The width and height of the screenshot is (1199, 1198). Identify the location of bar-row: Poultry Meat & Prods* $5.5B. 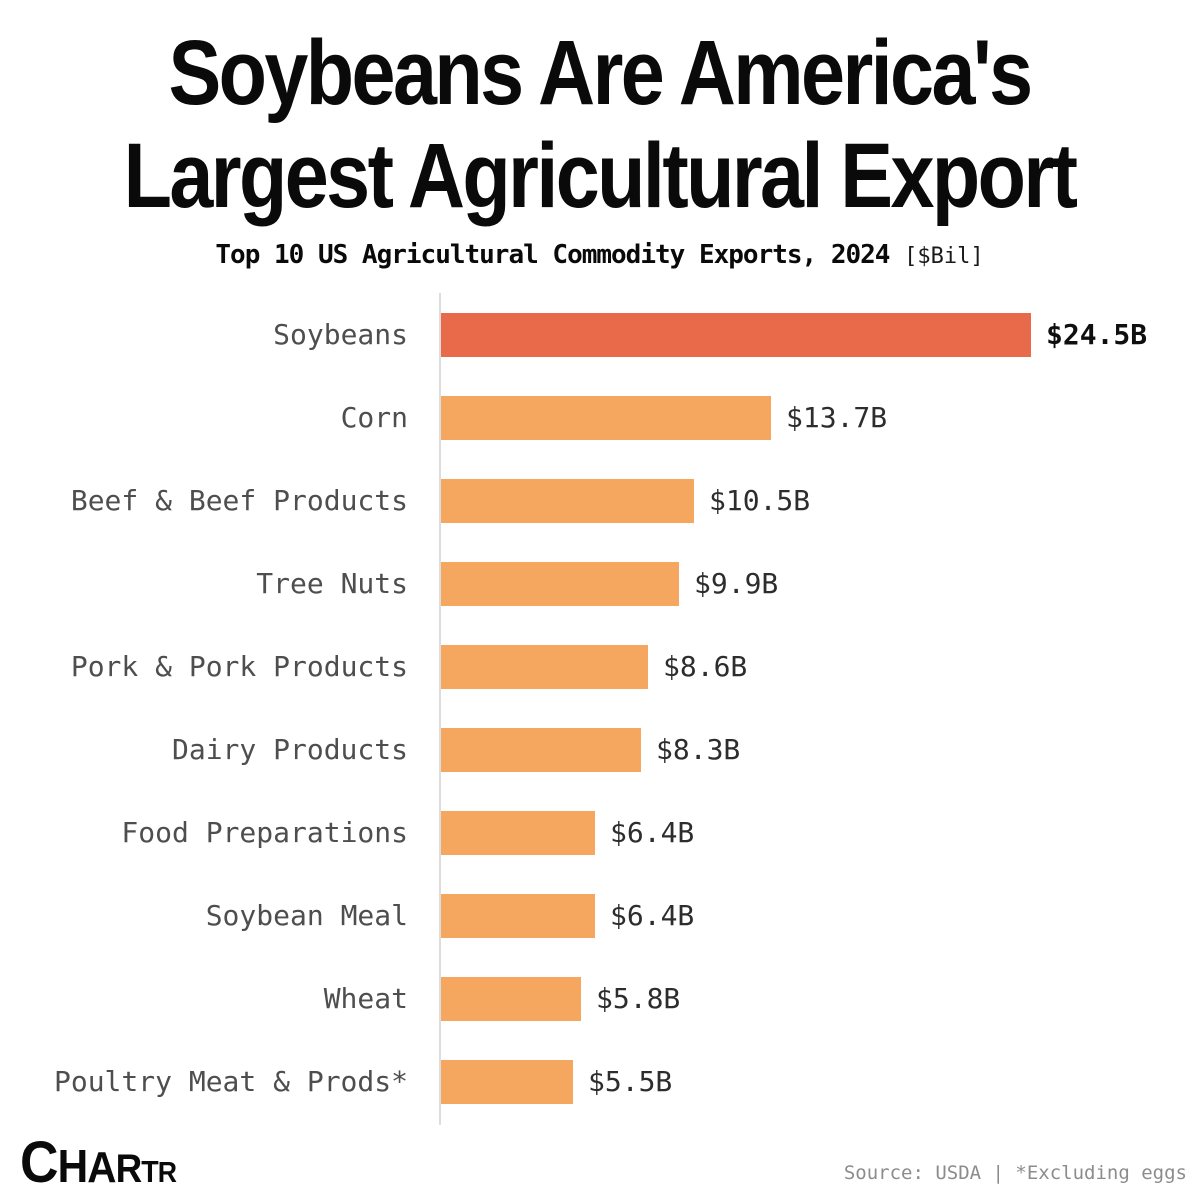
(599, 1081).